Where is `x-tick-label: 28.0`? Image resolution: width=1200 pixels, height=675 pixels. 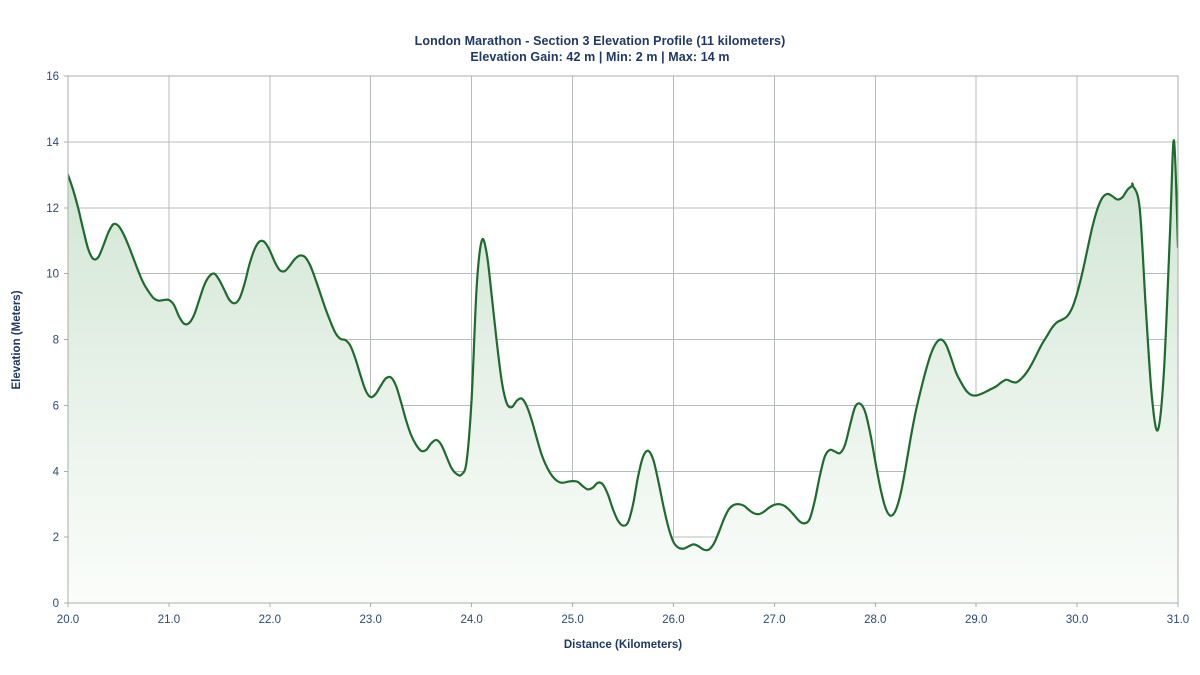
x-tick-label: 28.0 is located at coordinates (875, 620).